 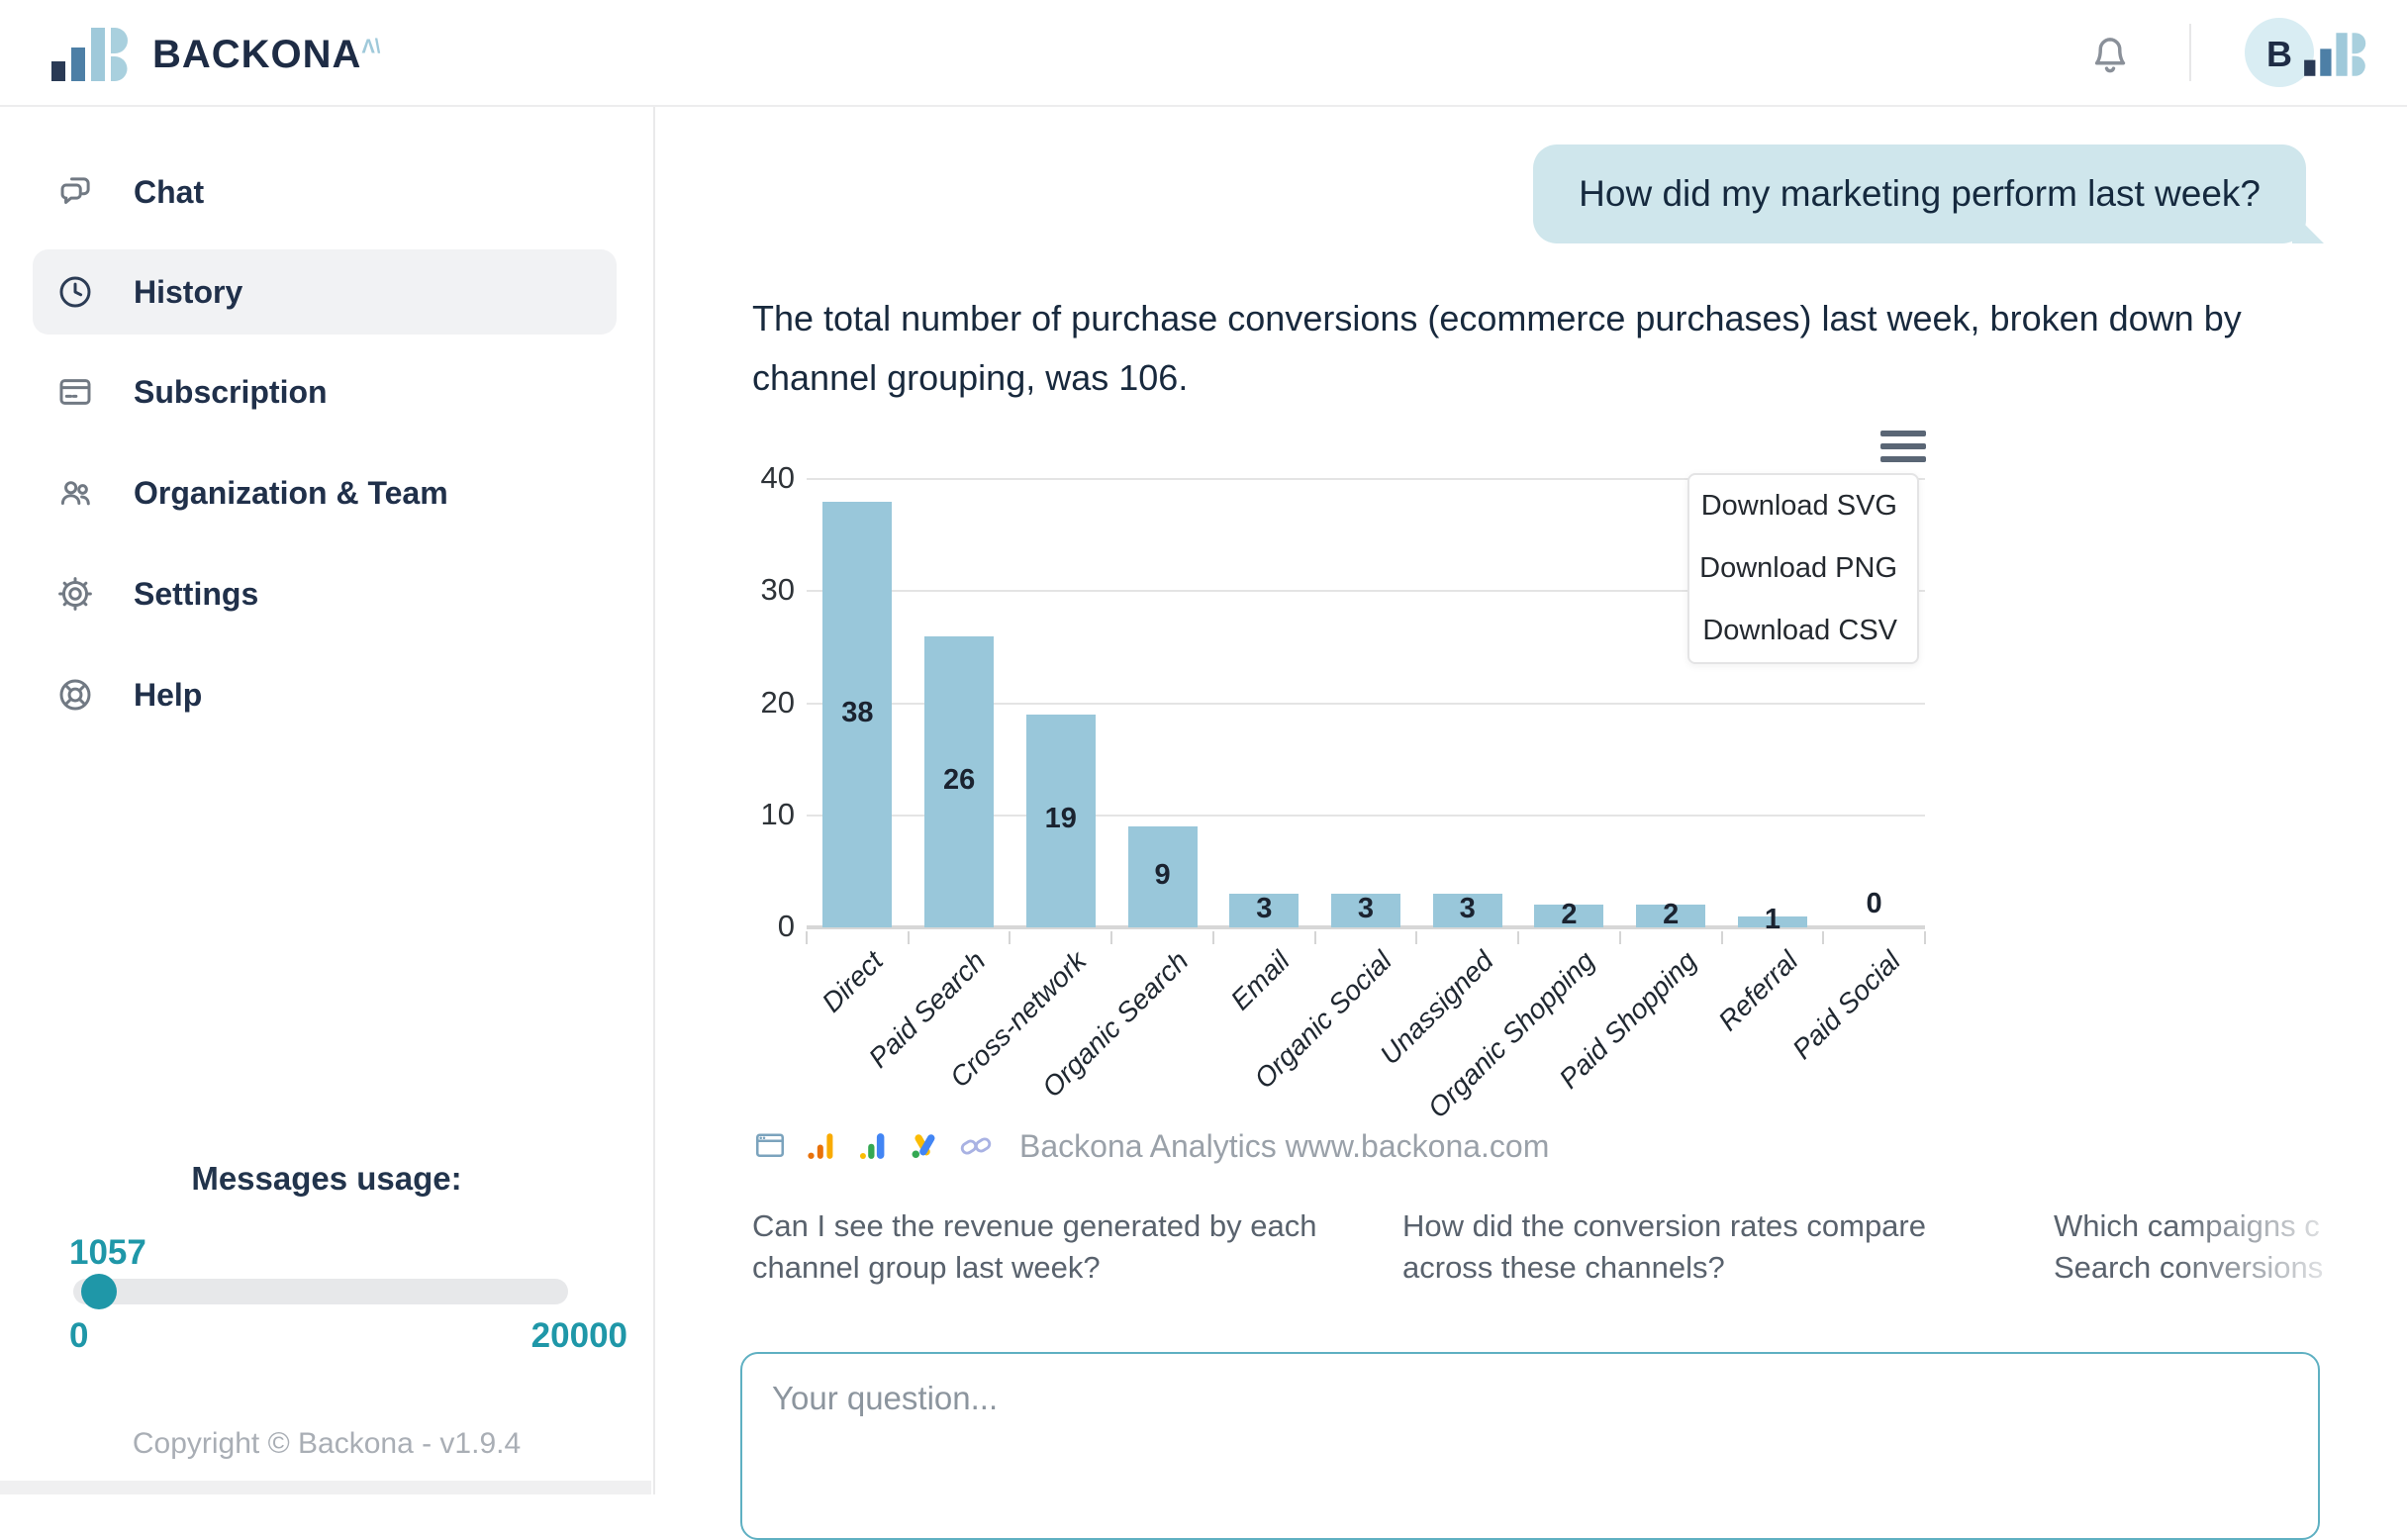 What do you see at coordinates (1162, 876) in the screenshot?
I see `bar-Organic Search` at bounding box center [1162, 876].